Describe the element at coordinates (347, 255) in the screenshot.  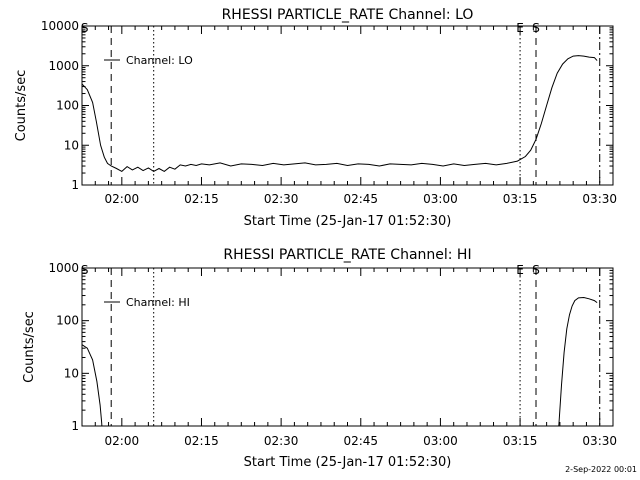
I see `chart-title: RHESSI PARTICLE_RATE Channel: HI` at that location.